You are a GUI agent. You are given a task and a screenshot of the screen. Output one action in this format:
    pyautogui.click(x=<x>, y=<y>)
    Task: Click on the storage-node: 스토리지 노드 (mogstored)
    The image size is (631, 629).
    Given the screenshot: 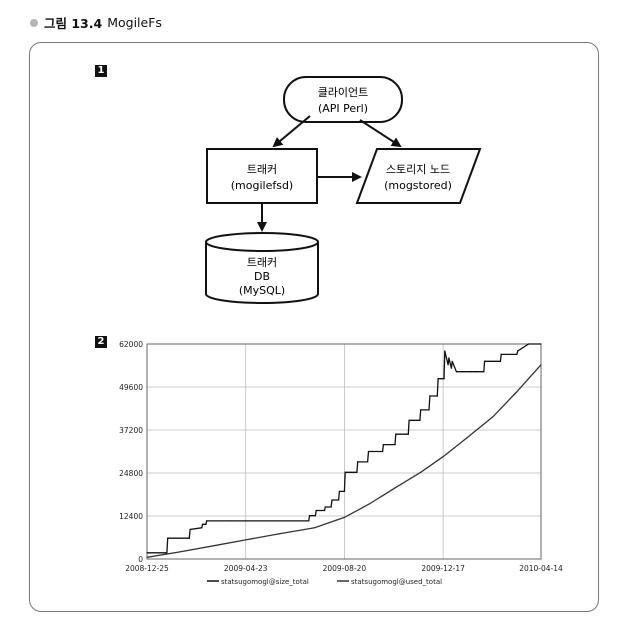 What is the action you would take?
    pyautogui.click(x=418, y=176)
    